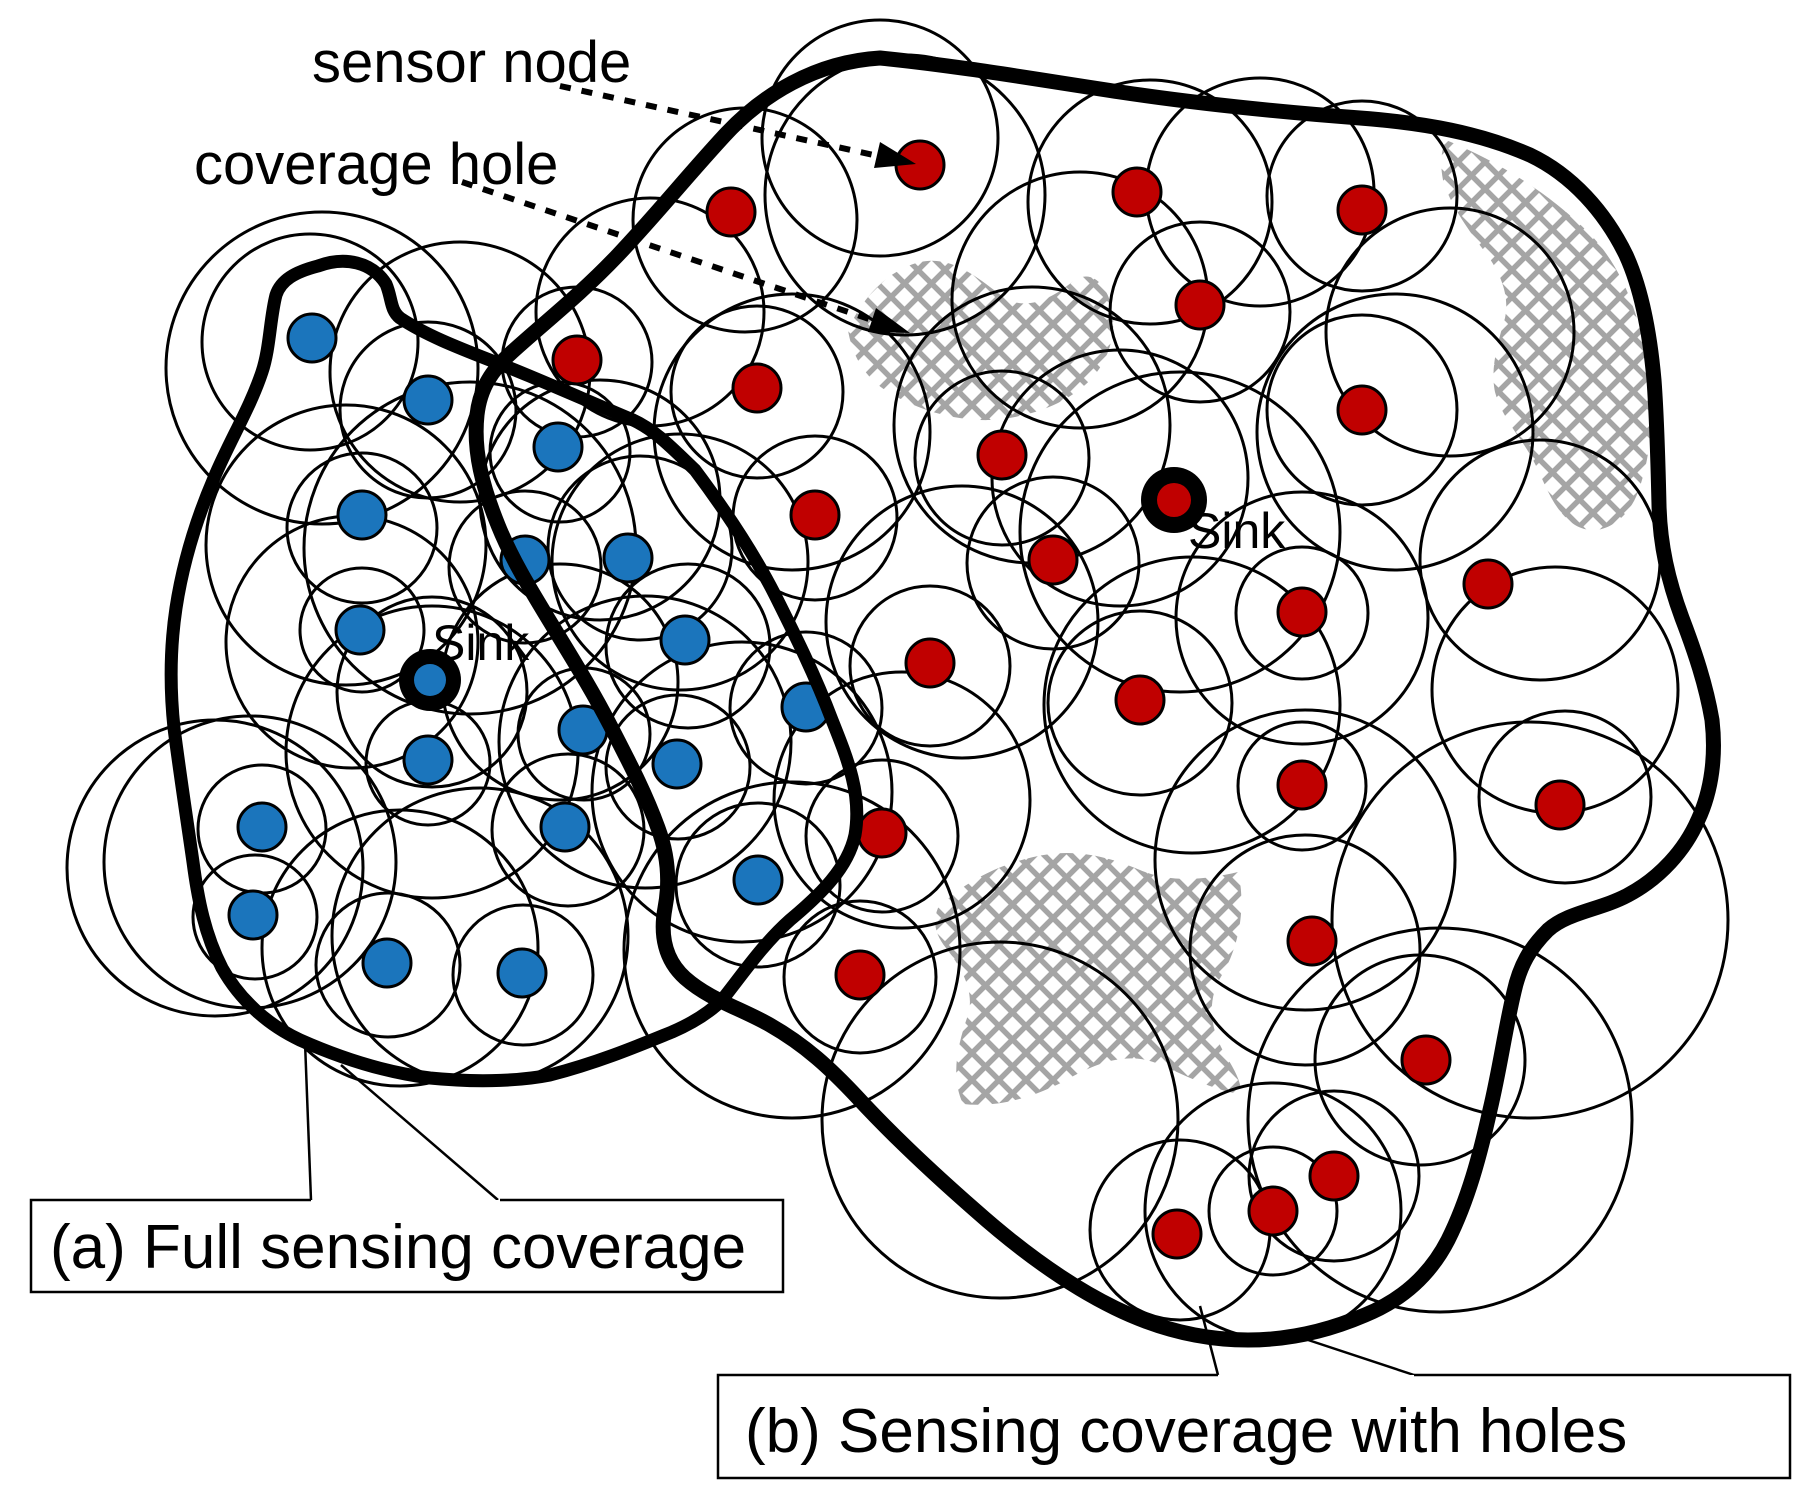 This screenshot has width=1815, height=1493. Describe the element at coordinates (398, 1247) in the screenshot. I see `caption-a-label: (a) Full sensing coverage` at that location.